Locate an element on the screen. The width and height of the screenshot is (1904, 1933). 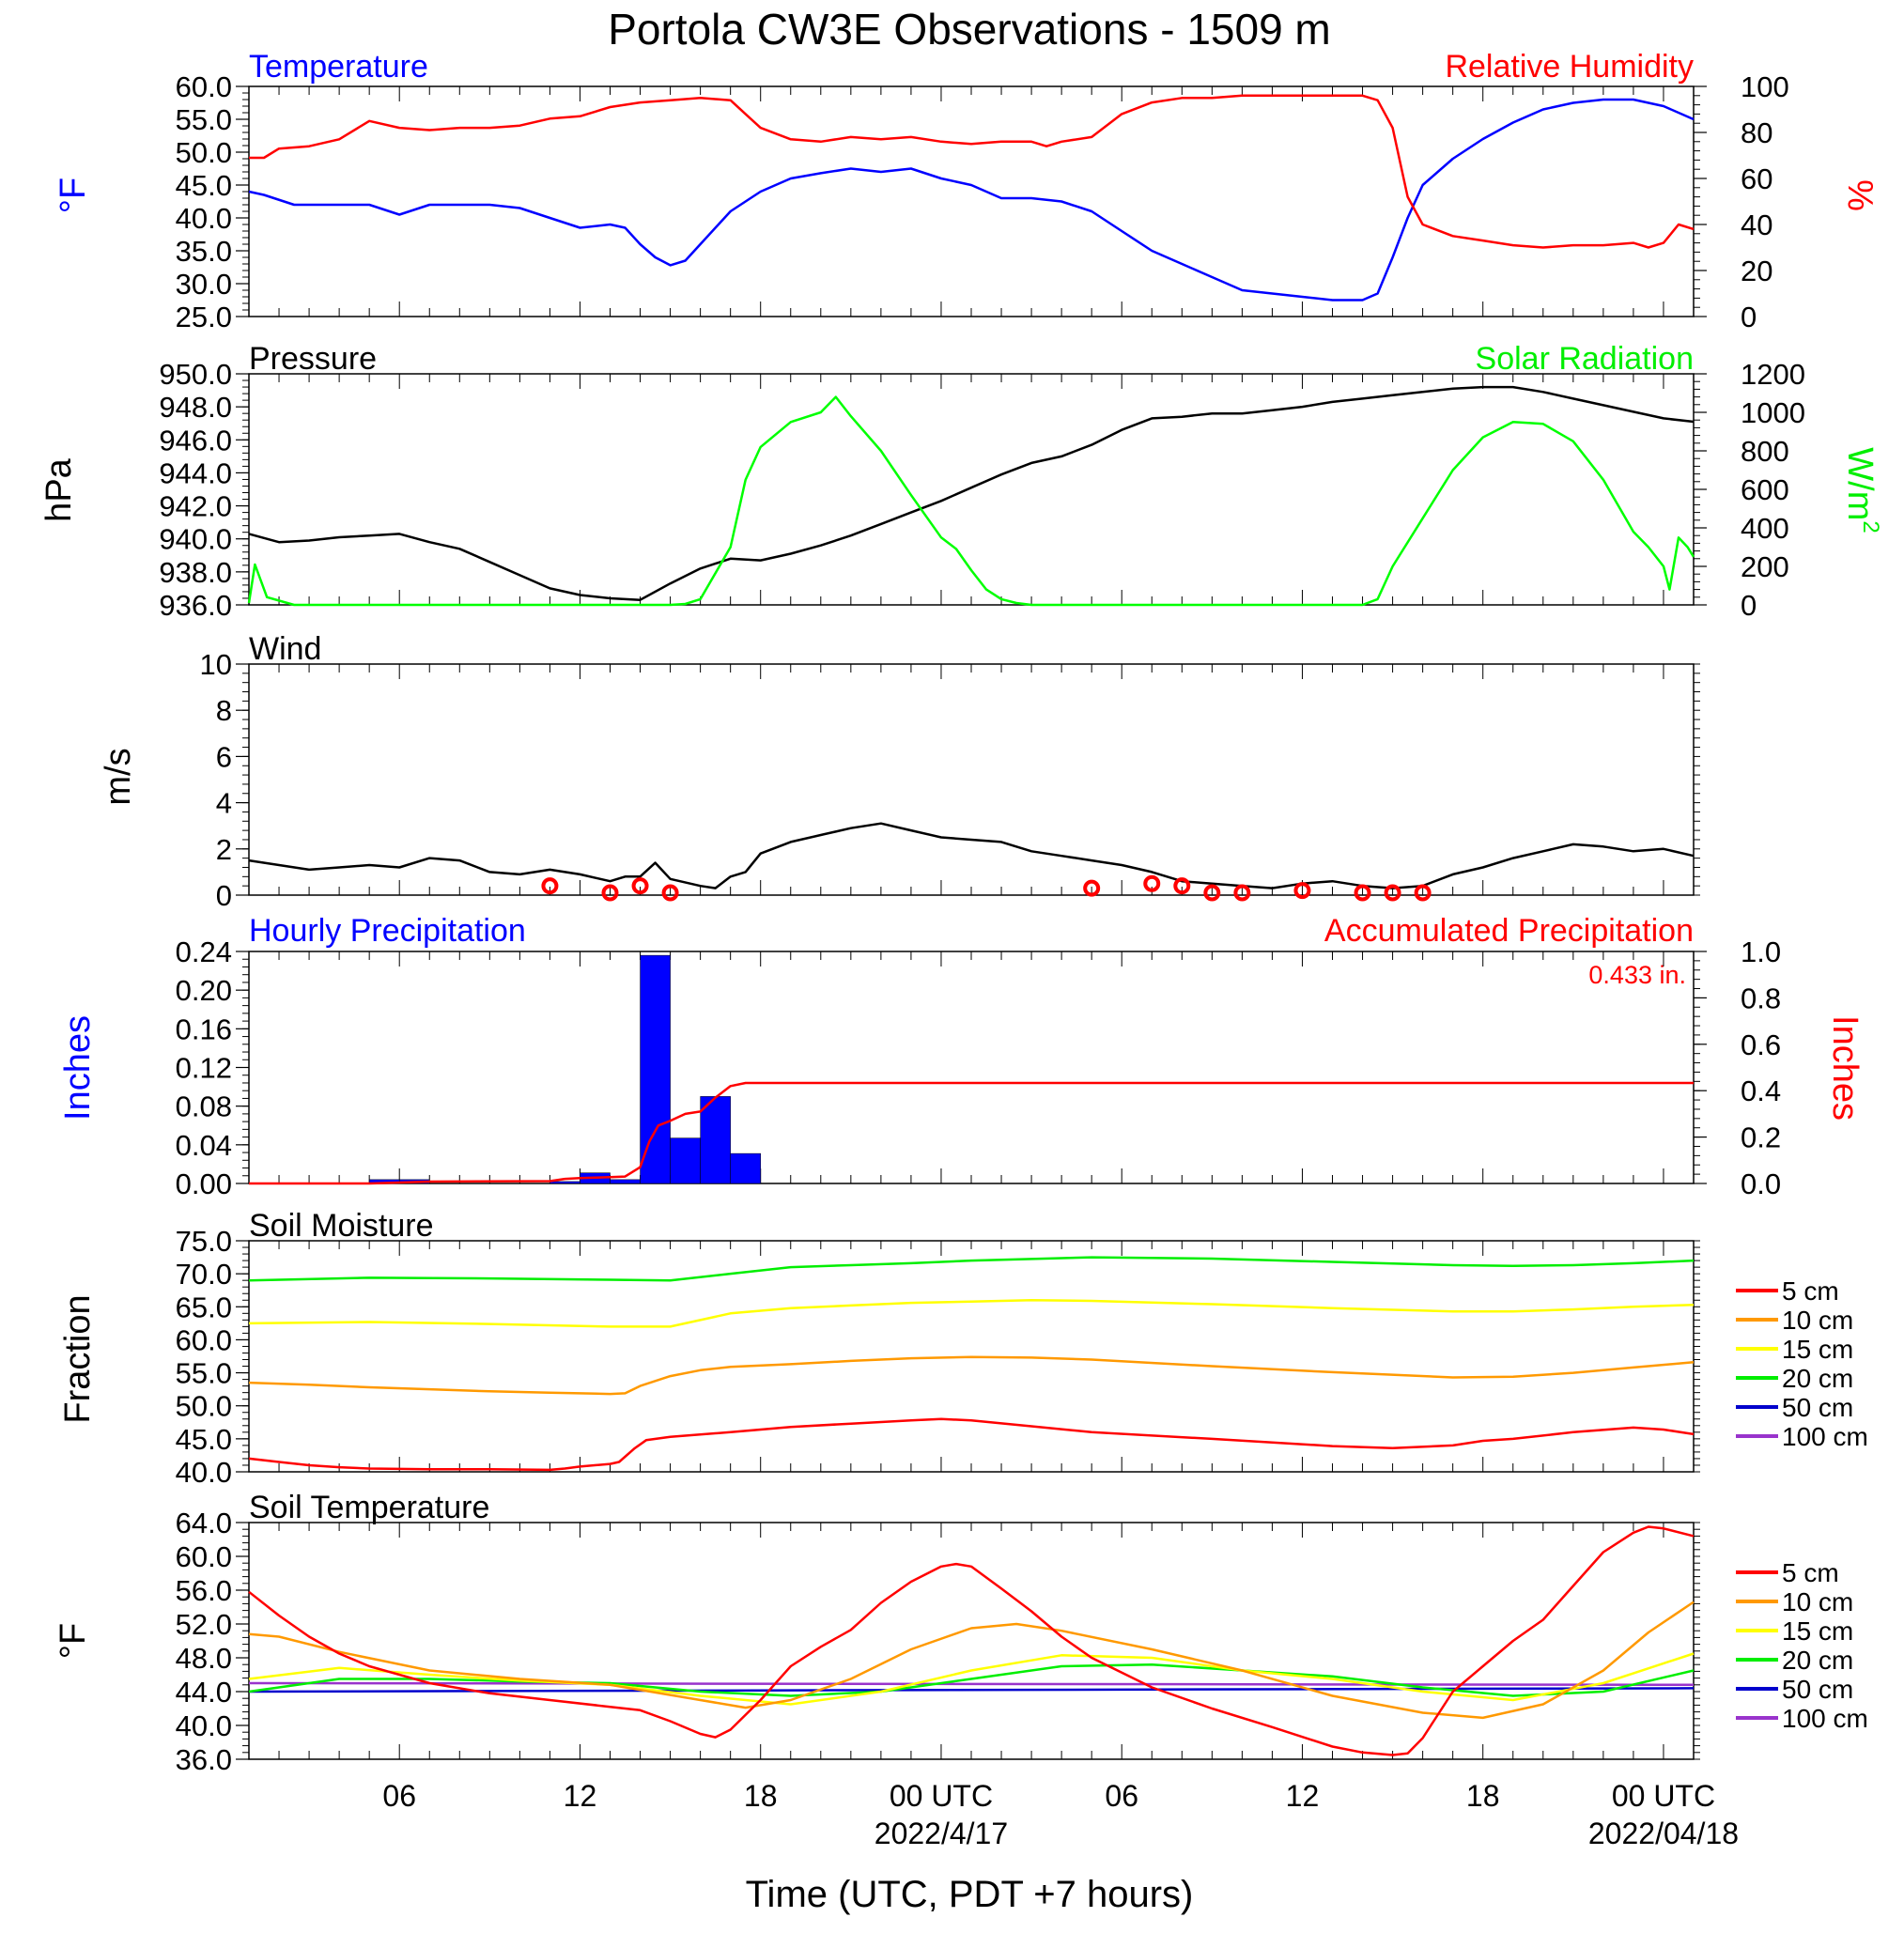
y2-tick-label: 100 is located at coordinates (1765, 86).